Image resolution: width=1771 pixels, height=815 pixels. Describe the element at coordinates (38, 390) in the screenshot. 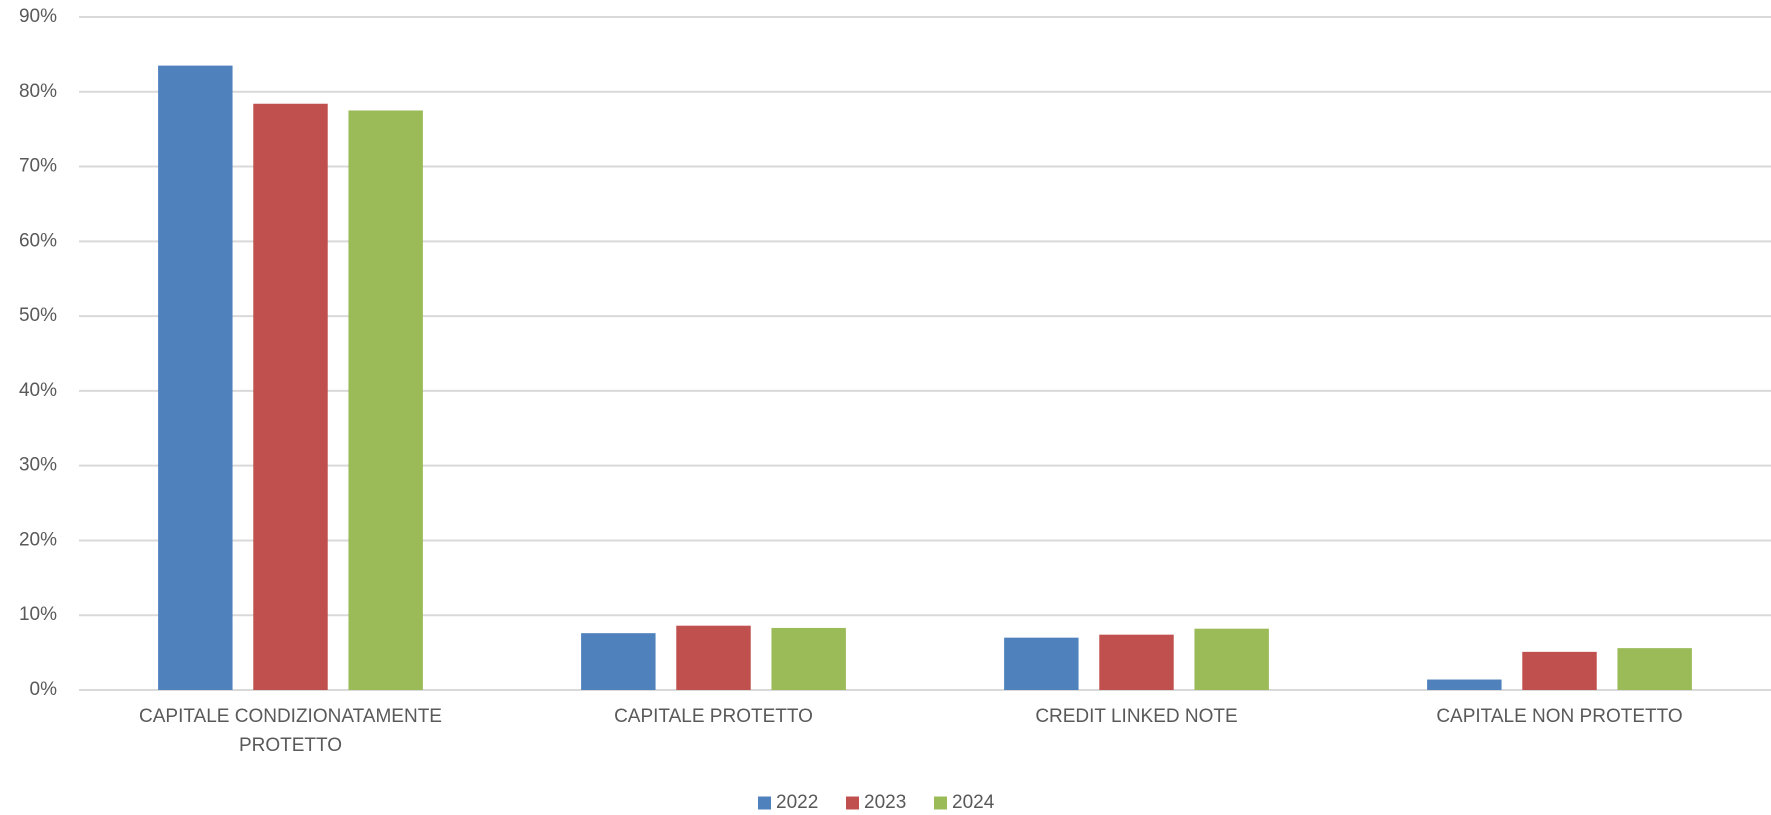

I see `y-tick-label: 40%` at that location.